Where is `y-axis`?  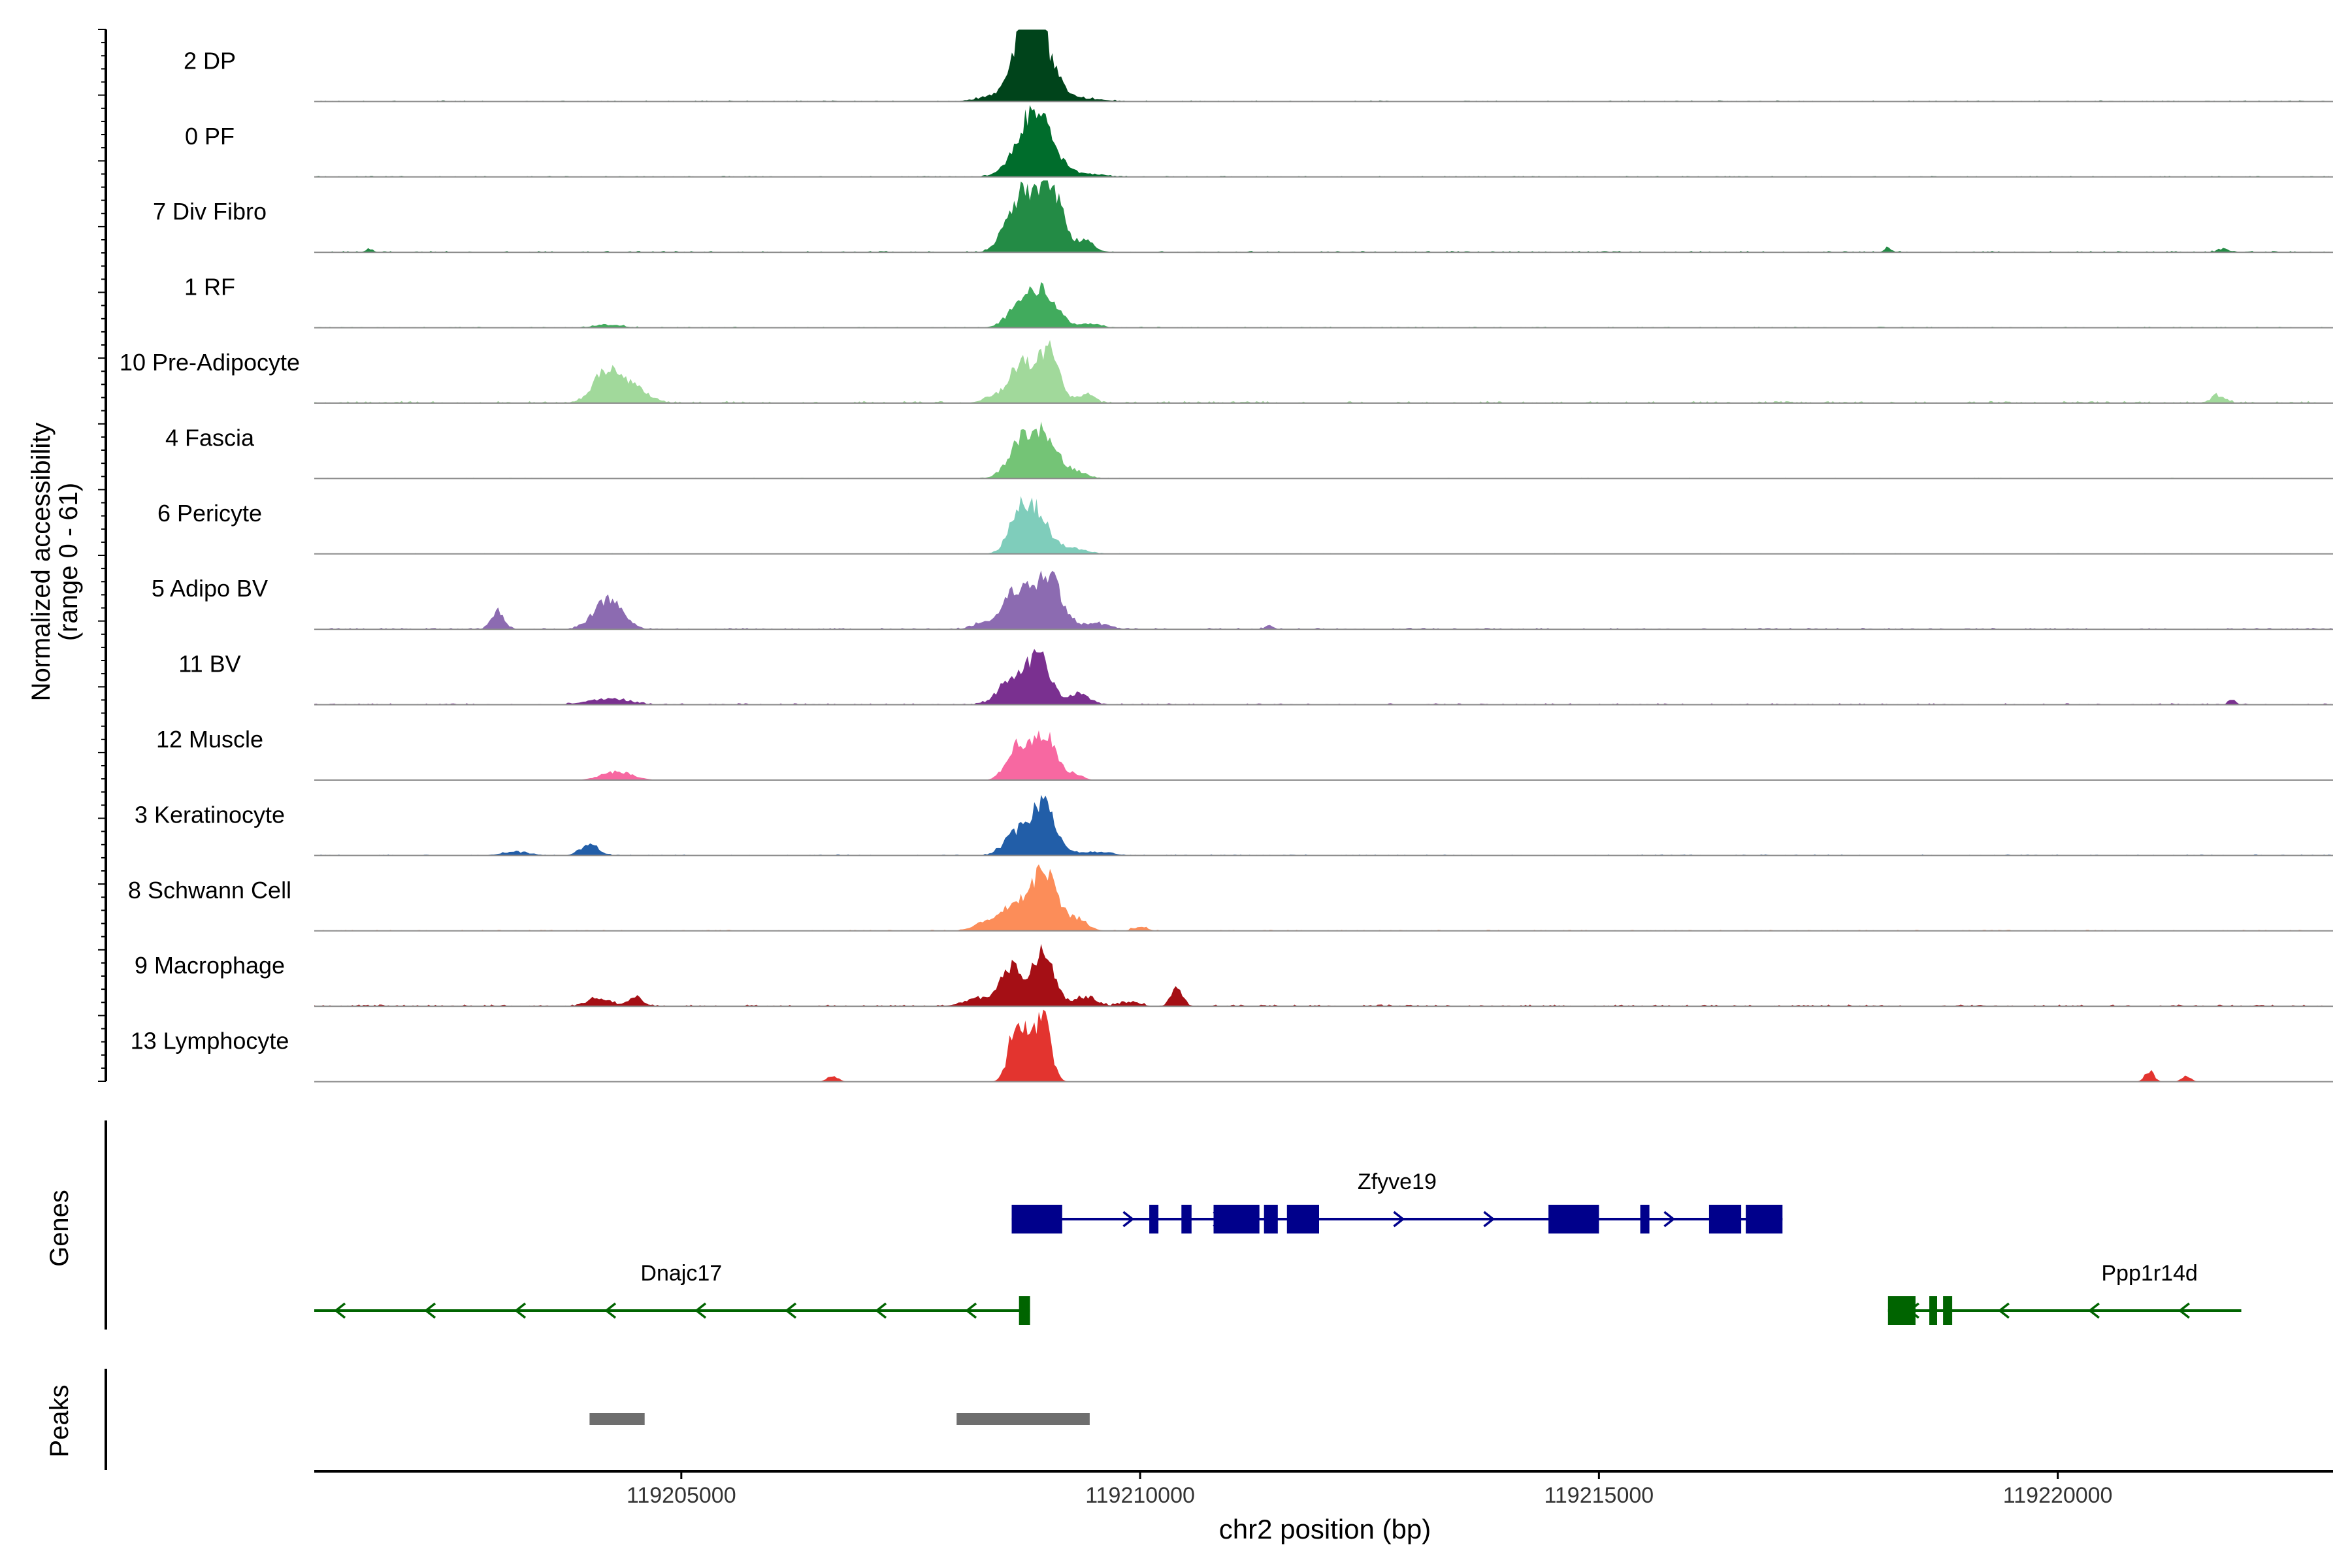
y-axis is located at coordinates (102, 749).